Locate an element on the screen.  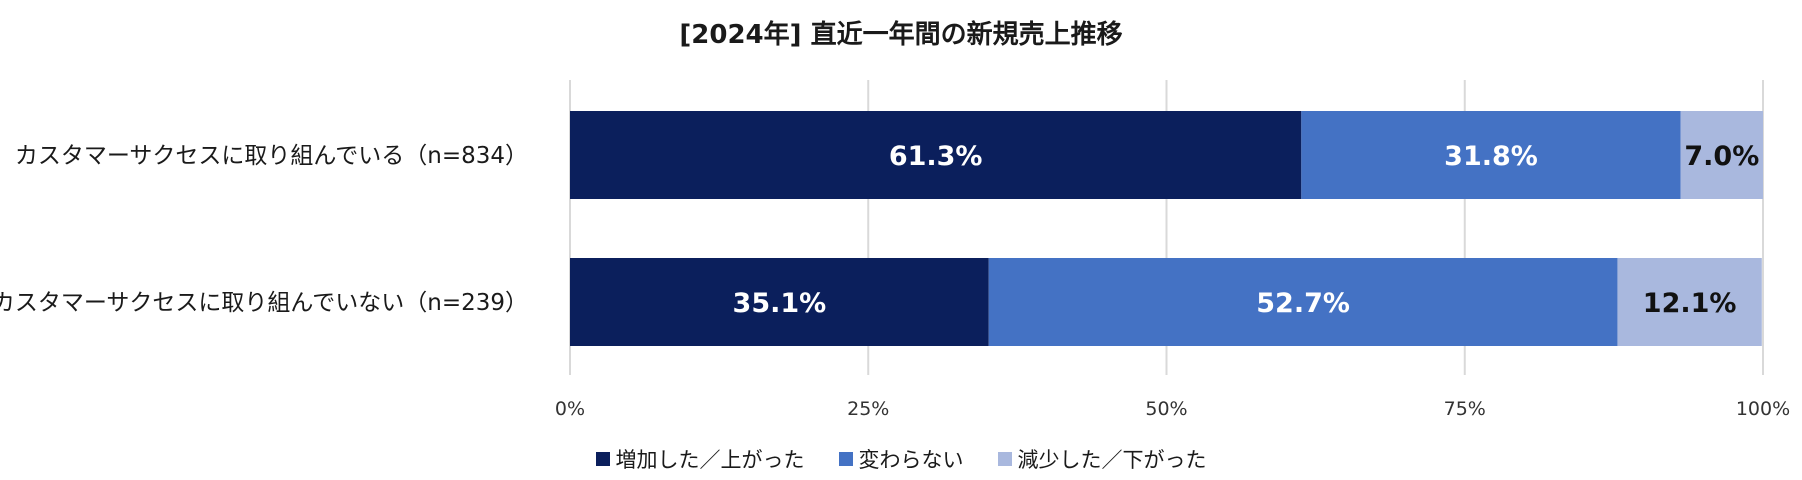
legend-swatch-unchanged is located at coordinates (845, 459).